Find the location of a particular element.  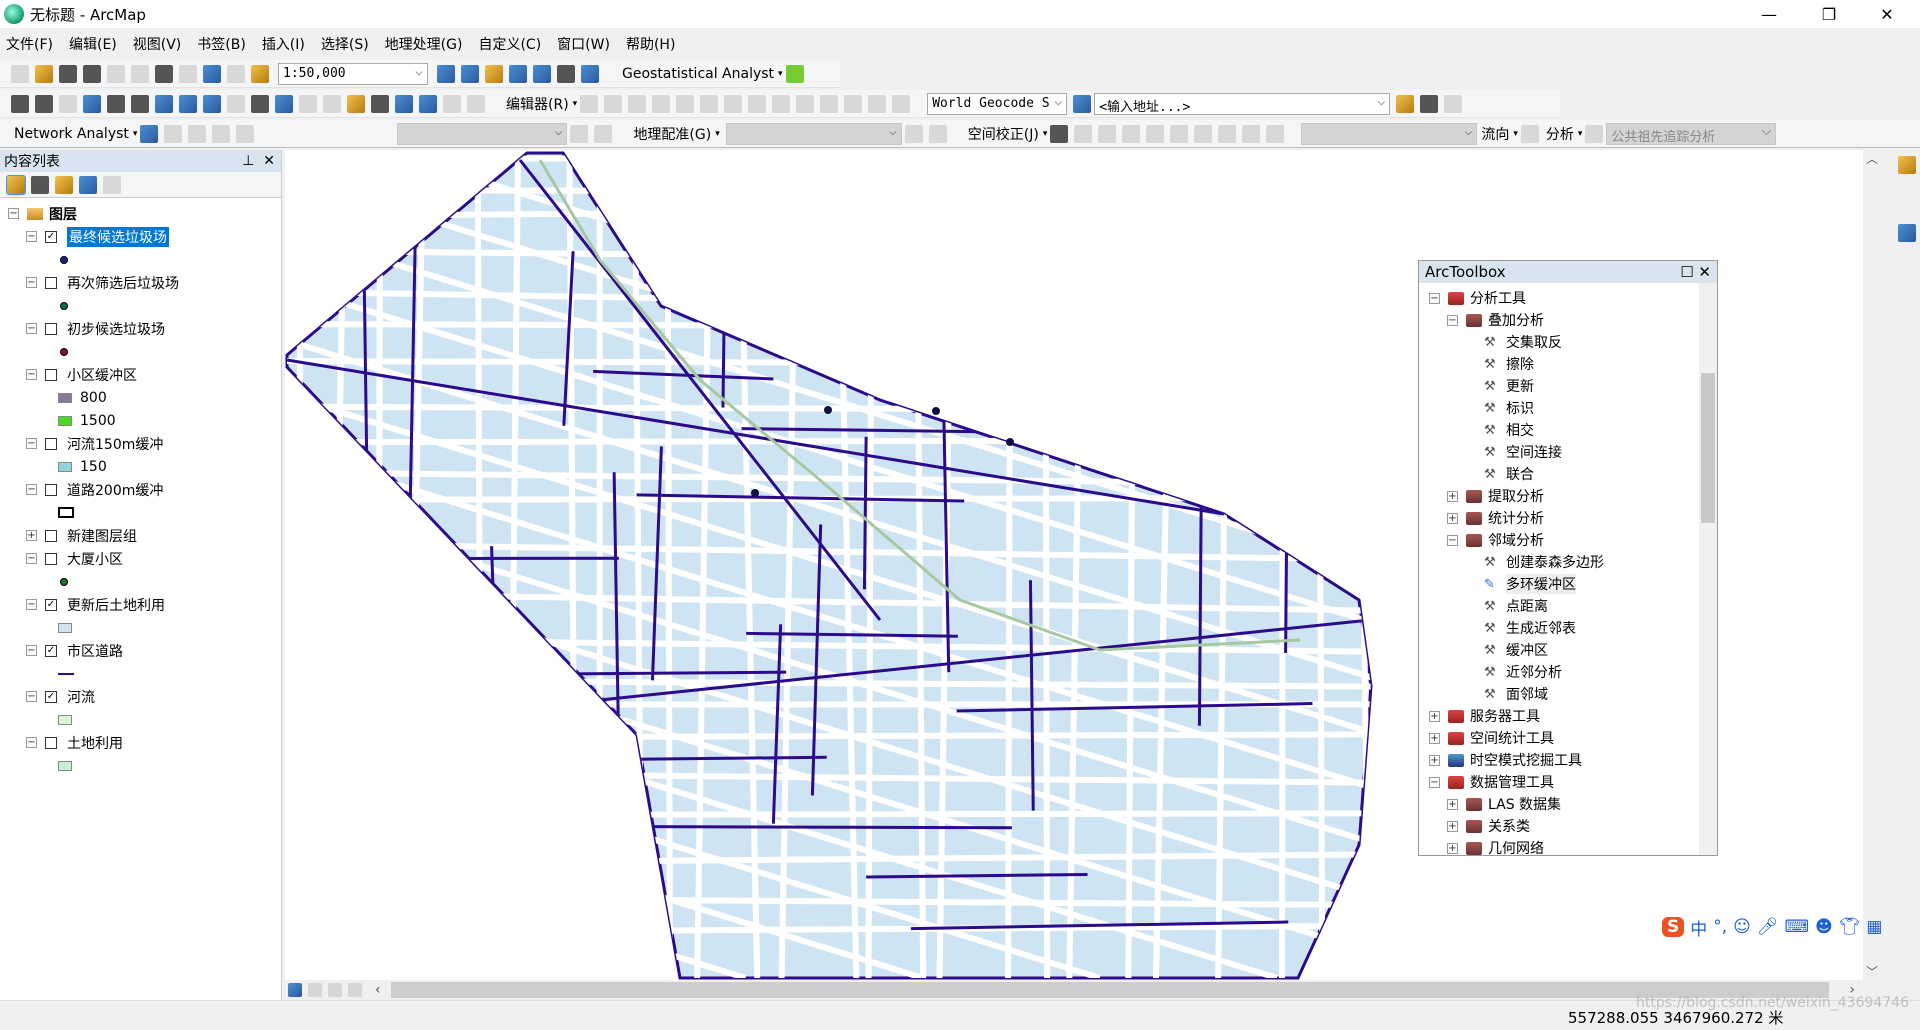

back-extent-icon is located at coordinates (164, 103).